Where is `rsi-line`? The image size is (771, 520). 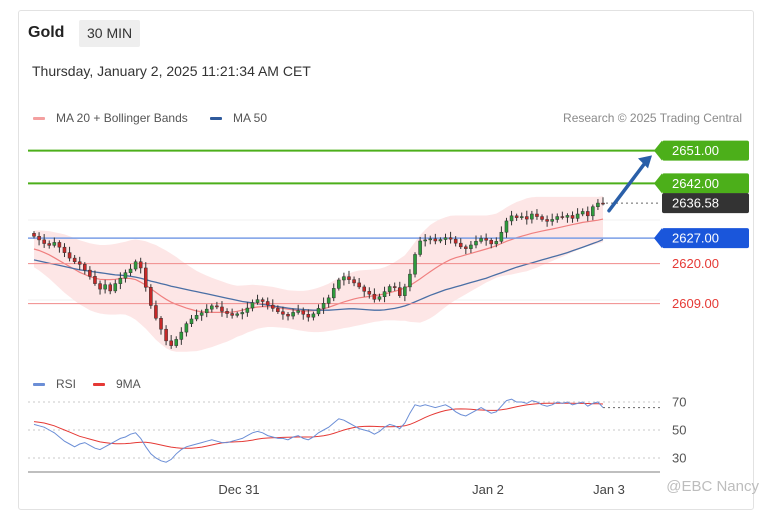 rsi-line is located at coordinates (318, 430).